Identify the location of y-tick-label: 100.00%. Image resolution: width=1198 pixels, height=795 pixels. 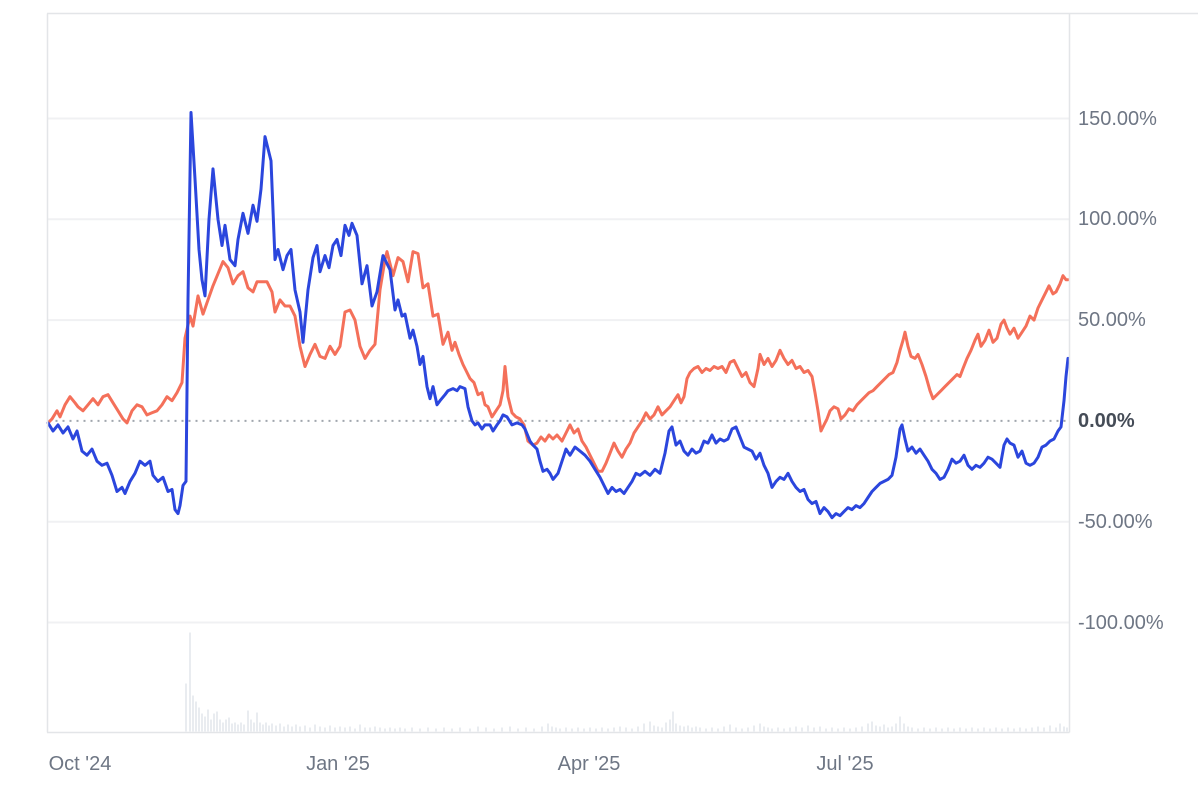
(1117, 219).